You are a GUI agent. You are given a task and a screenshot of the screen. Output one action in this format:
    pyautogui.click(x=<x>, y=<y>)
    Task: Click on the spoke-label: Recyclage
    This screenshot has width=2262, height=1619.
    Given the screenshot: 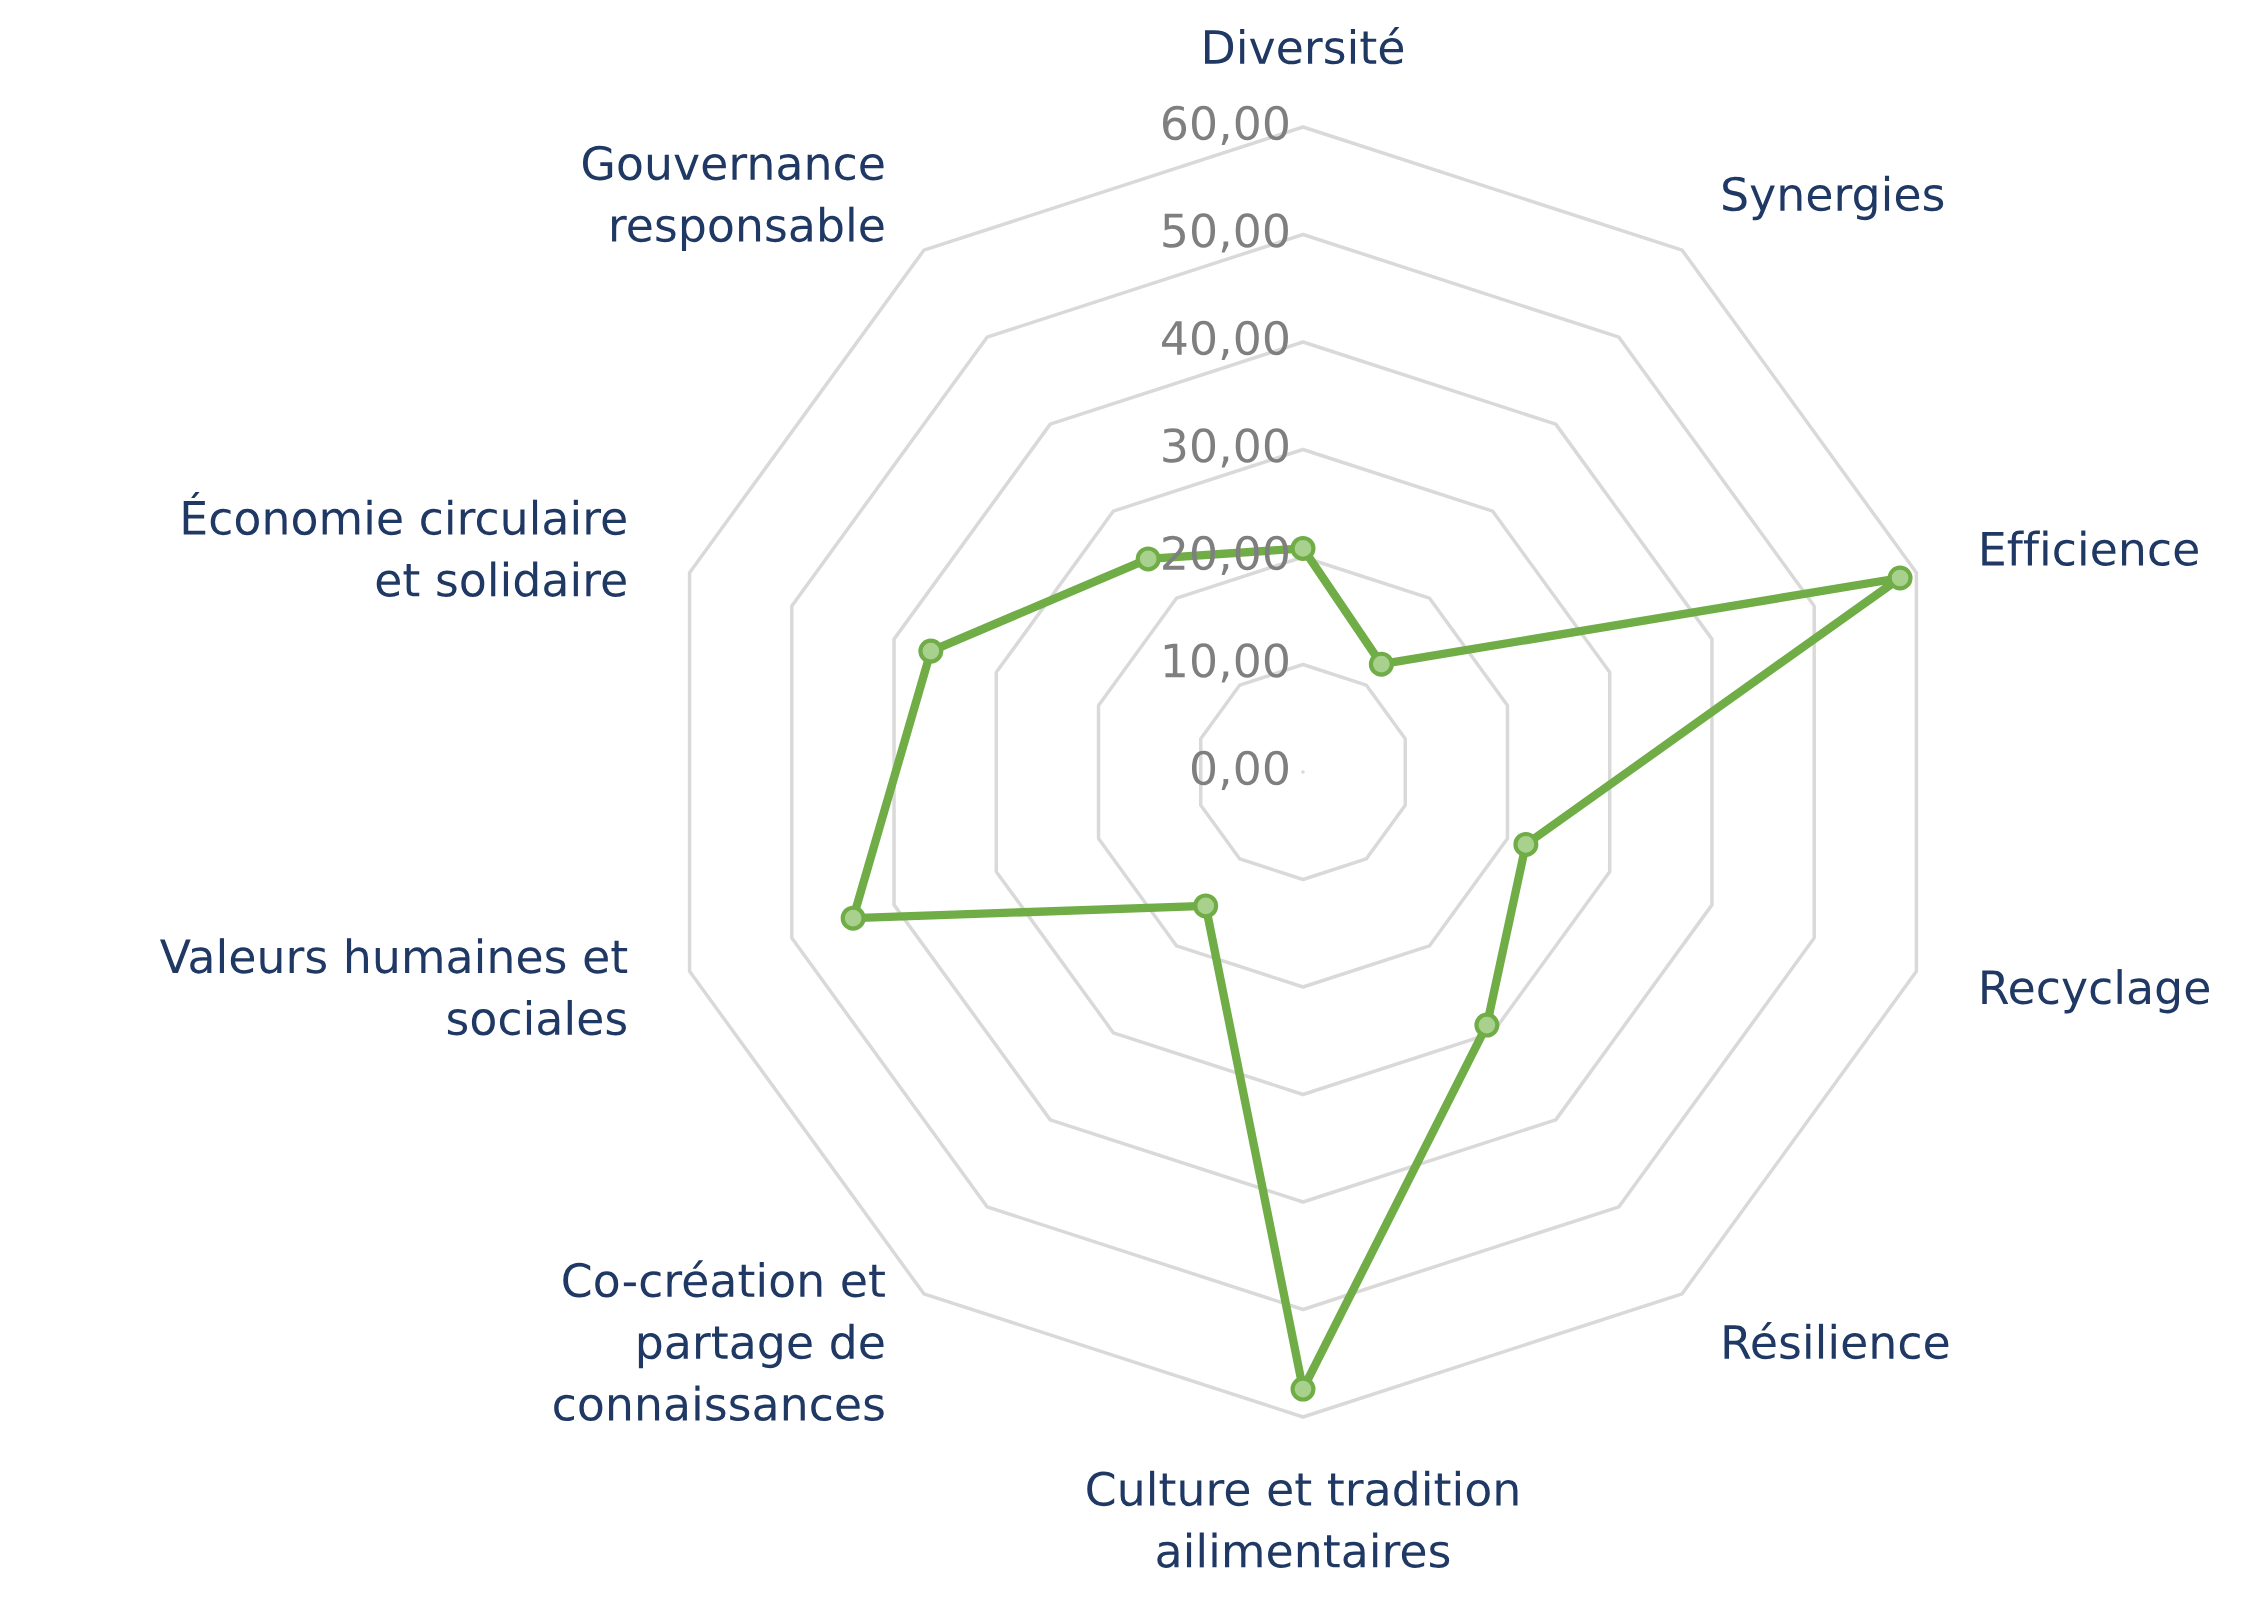 What is the action you would take?
    pyautogui.click(x=2095, y=991)
    